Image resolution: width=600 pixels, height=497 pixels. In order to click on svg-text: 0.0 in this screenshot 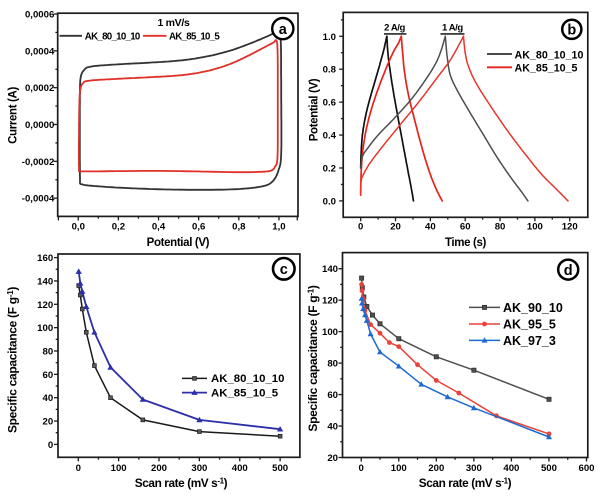, I will do `click(329, 201)`.